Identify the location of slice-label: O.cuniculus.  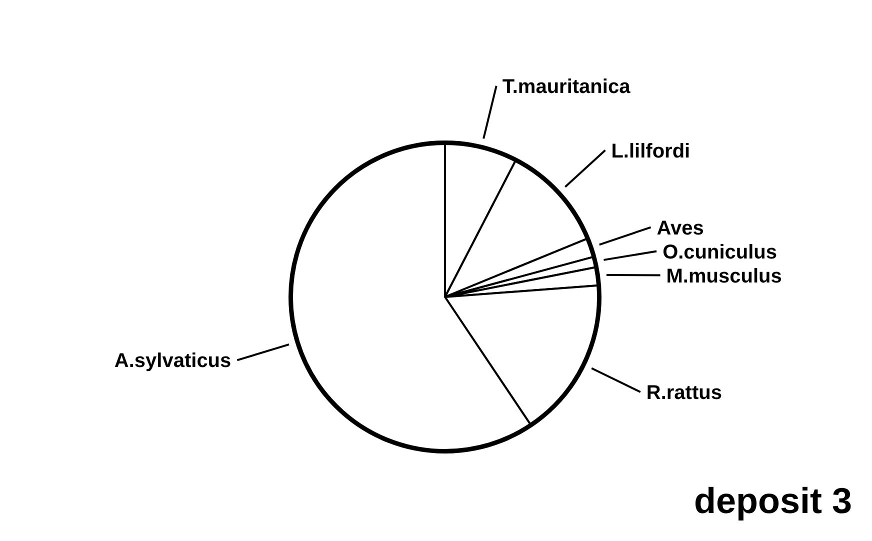
(720, 252).